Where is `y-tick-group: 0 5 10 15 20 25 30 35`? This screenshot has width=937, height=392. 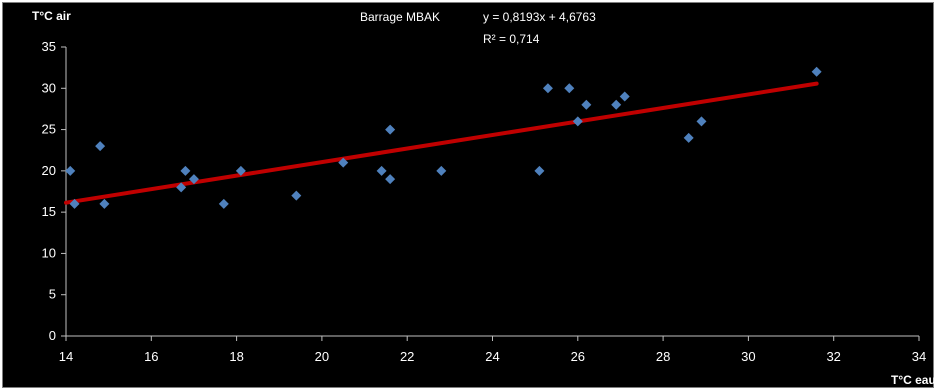
y-tick-group: 0 5 10 15 20 25 30 35 is located at coordinates (54, 191).